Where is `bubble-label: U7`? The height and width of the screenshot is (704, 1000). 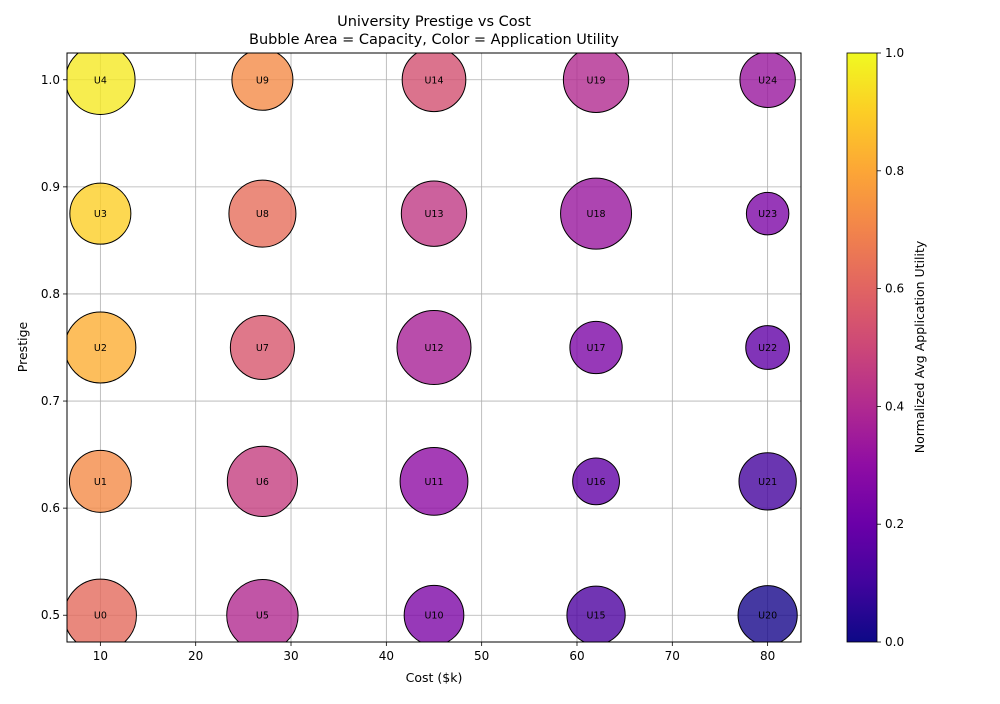 bubble-label: U7 is located at coordinates (262, 348).